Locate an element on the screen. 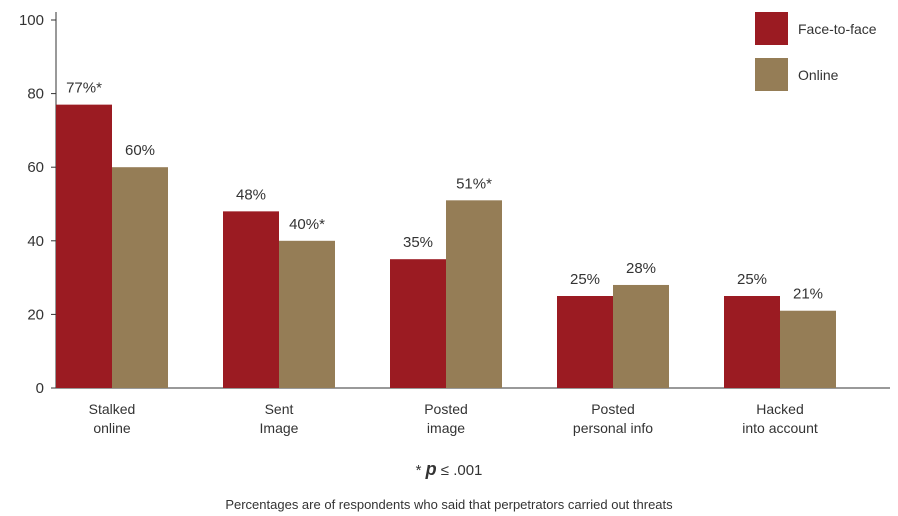 The image size is (898, 516). data-label: 77%* is located at coordinates (84, 88).